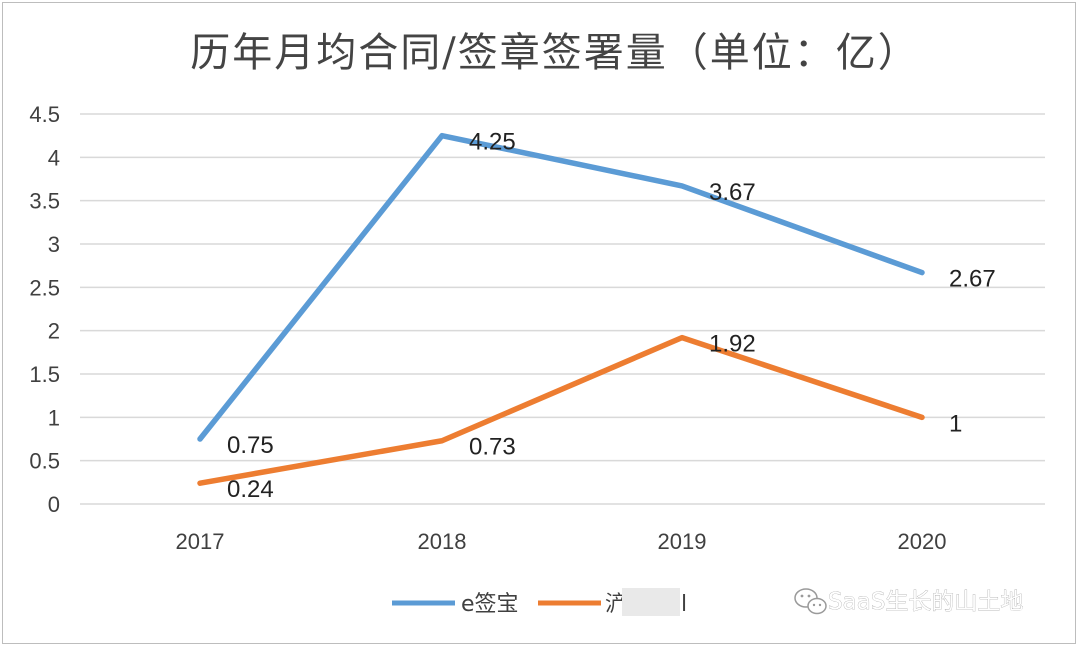  What do you see at coordinates (250, 445) in the screenshot?
I see `data-label: 0.75` at bounding box center [250, 445].